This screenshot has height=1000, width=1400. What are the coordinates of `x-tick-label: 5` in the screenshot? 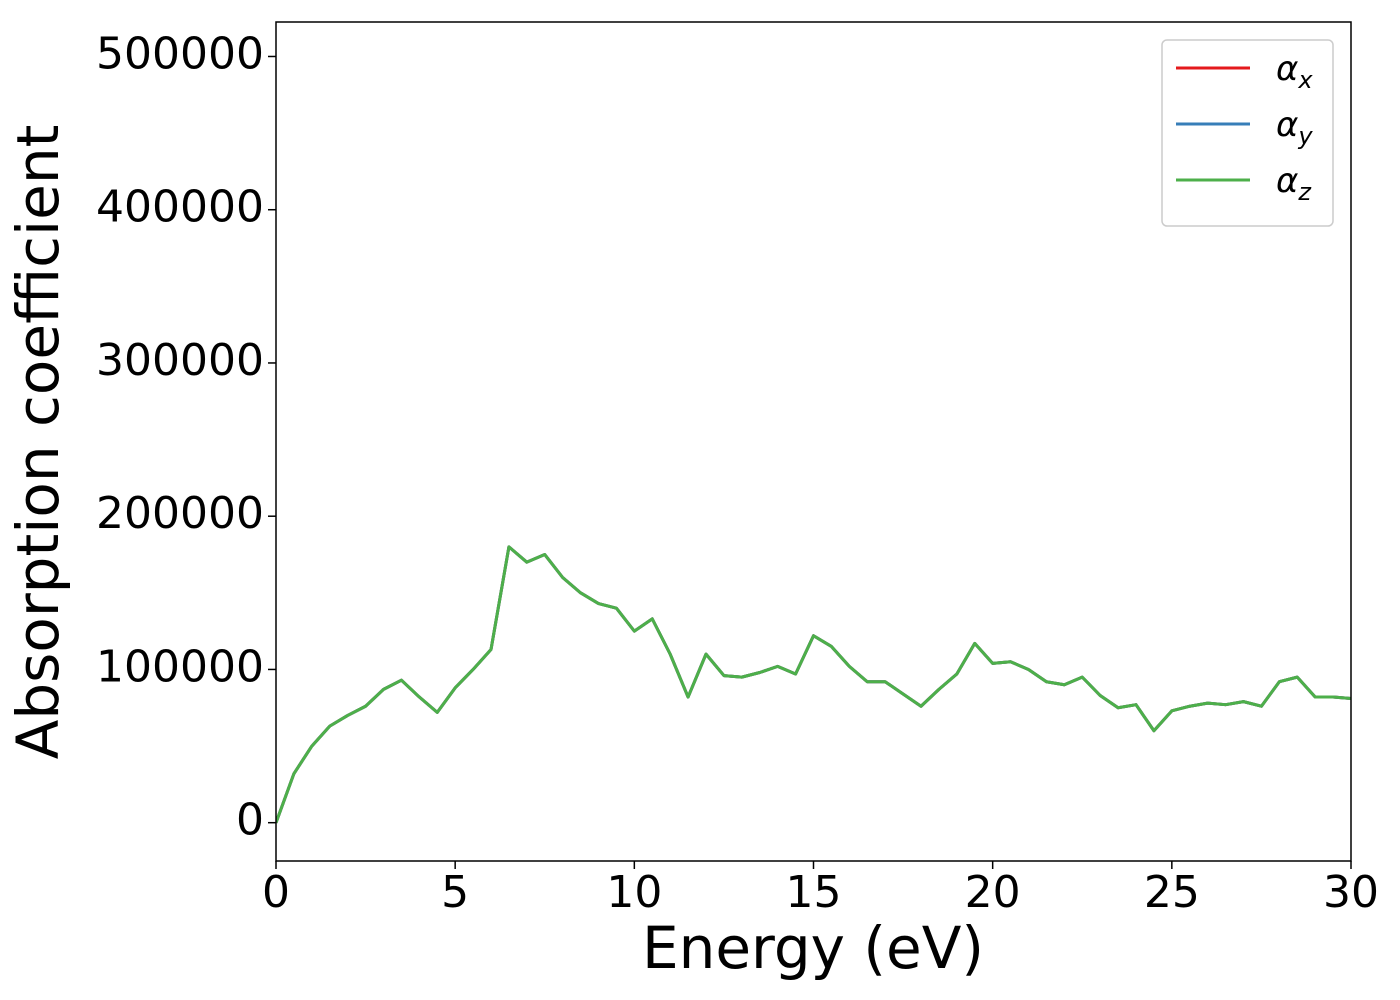 It's located at (455, 892).